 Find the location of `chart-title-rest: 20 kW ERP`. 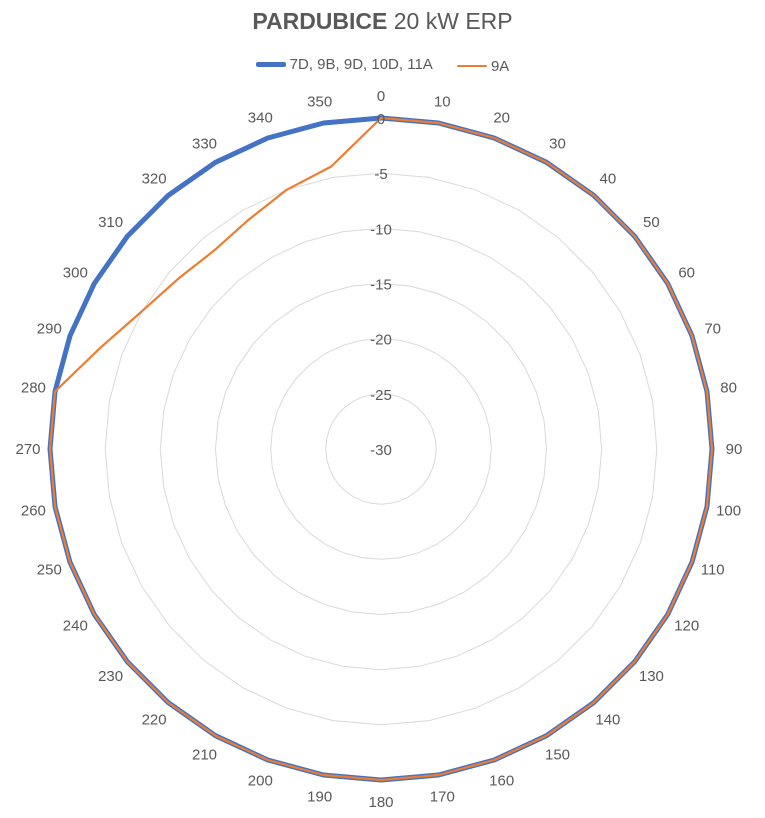

chart-title-rest: 20 kW ERP is located at coordinates (450, 21).